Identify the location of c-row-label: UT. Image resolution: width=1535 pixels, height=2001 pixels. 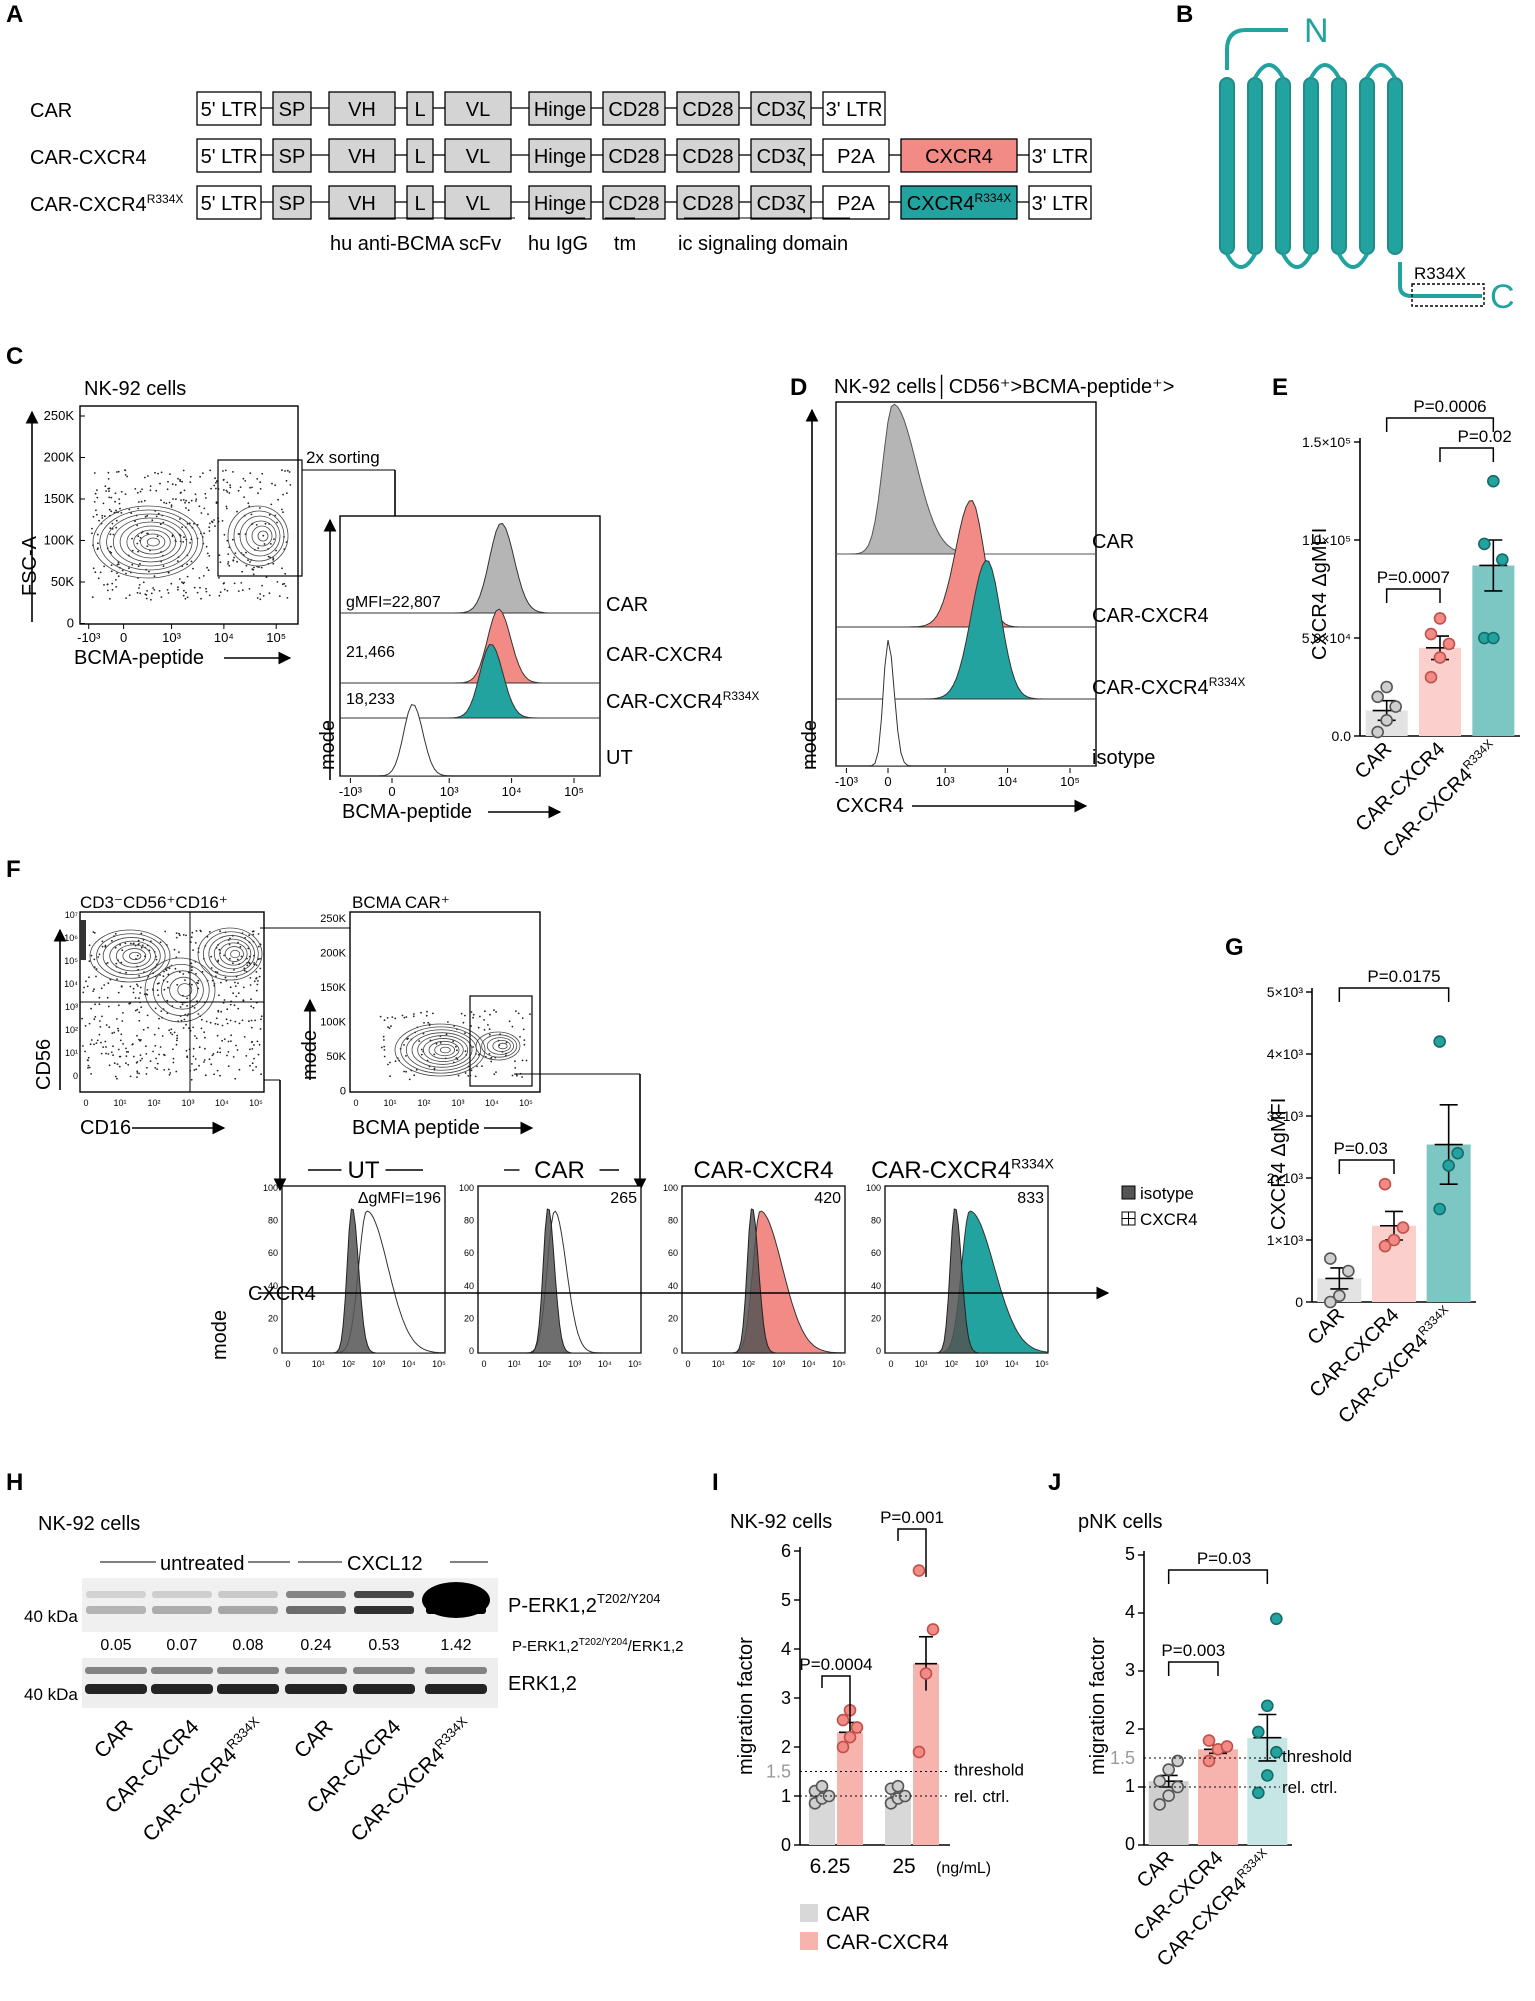
(619, 758).